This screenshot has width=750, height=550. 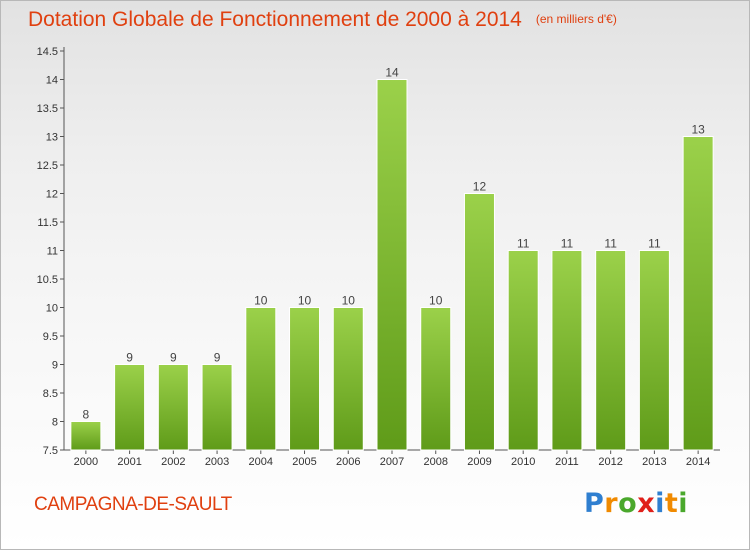 What do you see at coordinates (52, 195) in the screenshot?
I see `y-tick-label: 12` at bounding box center [52, 195].